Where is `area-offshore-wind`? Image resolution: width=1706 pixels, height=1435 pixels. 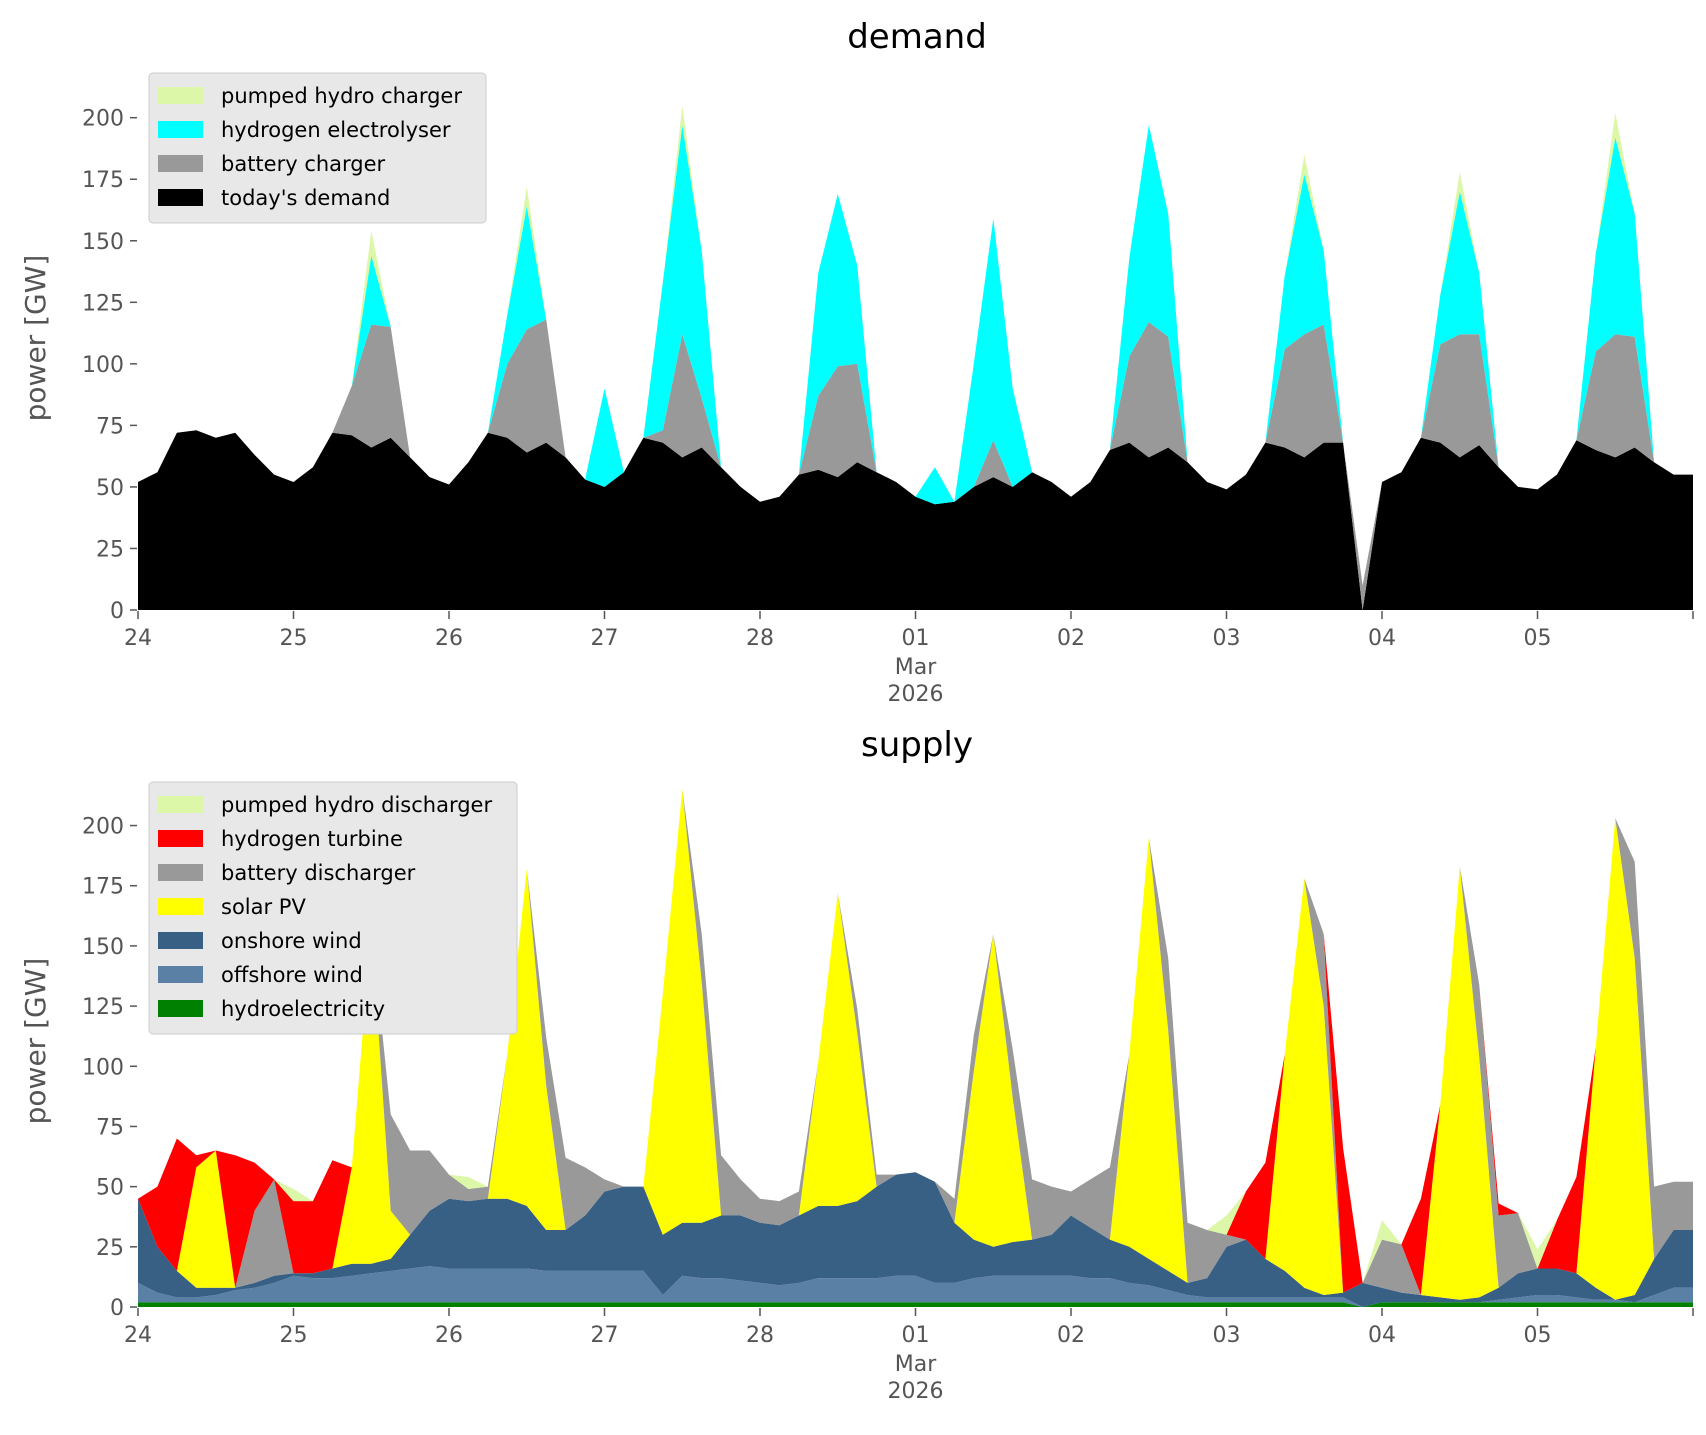
area-offshore-wind is located at coordinates (915, 1286).